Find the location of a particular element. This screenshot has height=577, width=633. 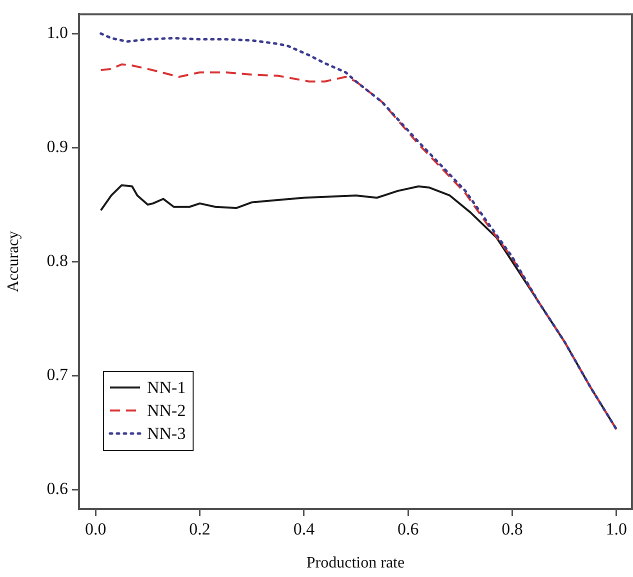

y-tick-label: 0.7 is located at coordinates (57, 374).